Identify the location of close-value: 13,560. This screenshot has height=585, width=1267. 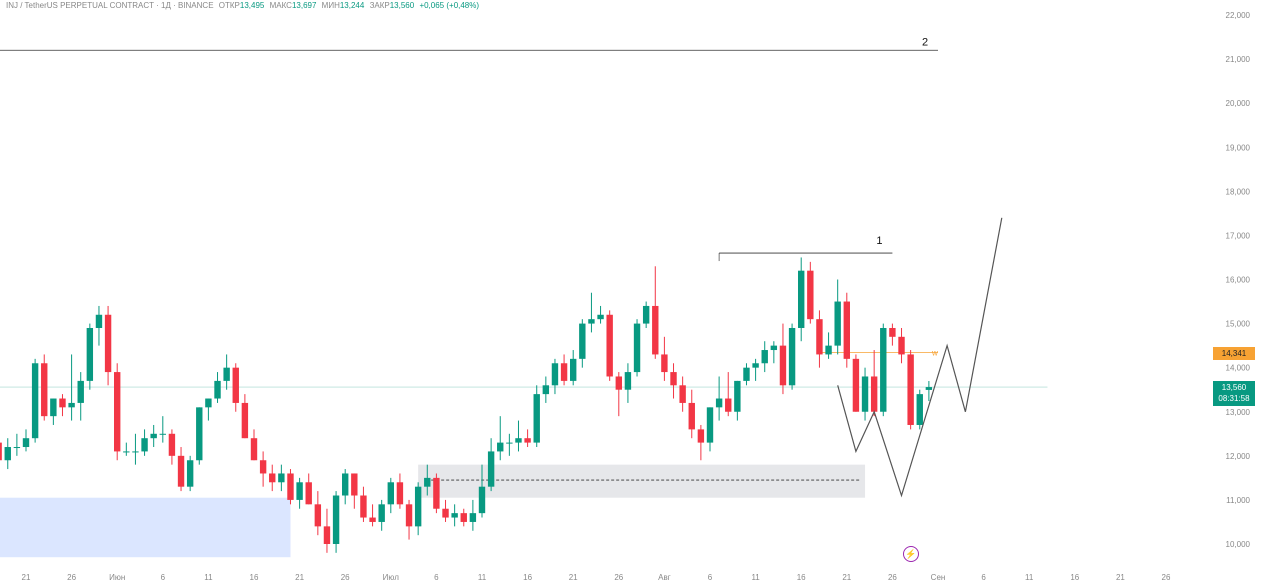
(402, 5).